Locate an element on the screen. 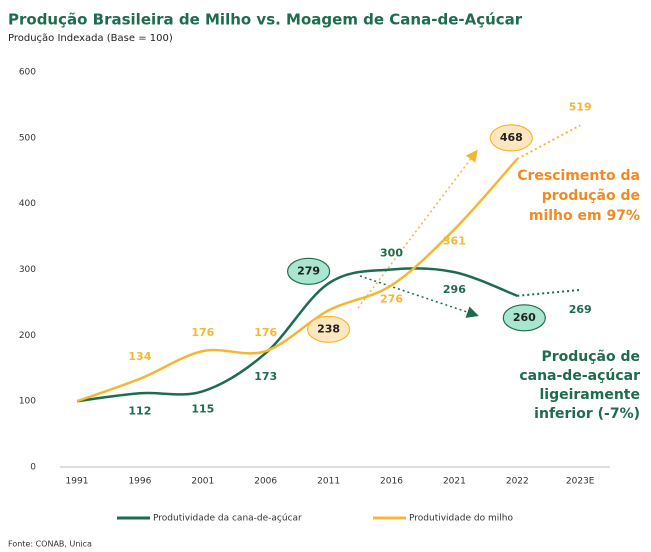 Image resolution: width=651 pixels, height=552 pixels. data-label: 260 is located at coordinates (524, 317).